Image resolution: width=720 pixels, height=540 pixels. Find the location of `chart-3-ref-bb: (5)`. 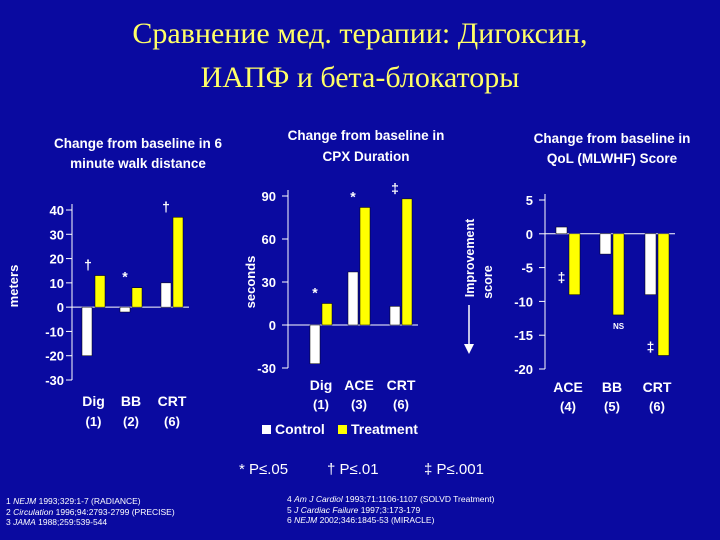

chart-3-ref-bb: (5) is located at coordinates (612, 406).